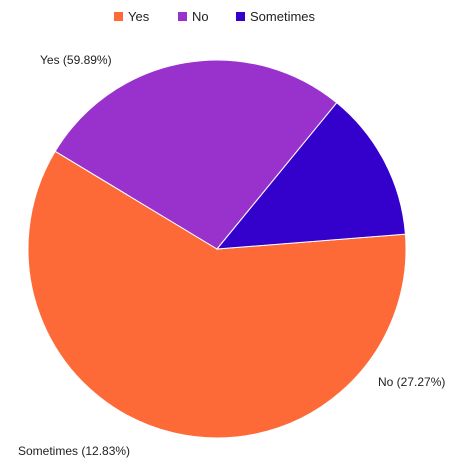 The image size is (466, 468). What do you see at coordinates (74, 451) in the screenshot?
I see `slice-label-sometimes: Sometimes (12.83%)` at bounding box center [74, 451].